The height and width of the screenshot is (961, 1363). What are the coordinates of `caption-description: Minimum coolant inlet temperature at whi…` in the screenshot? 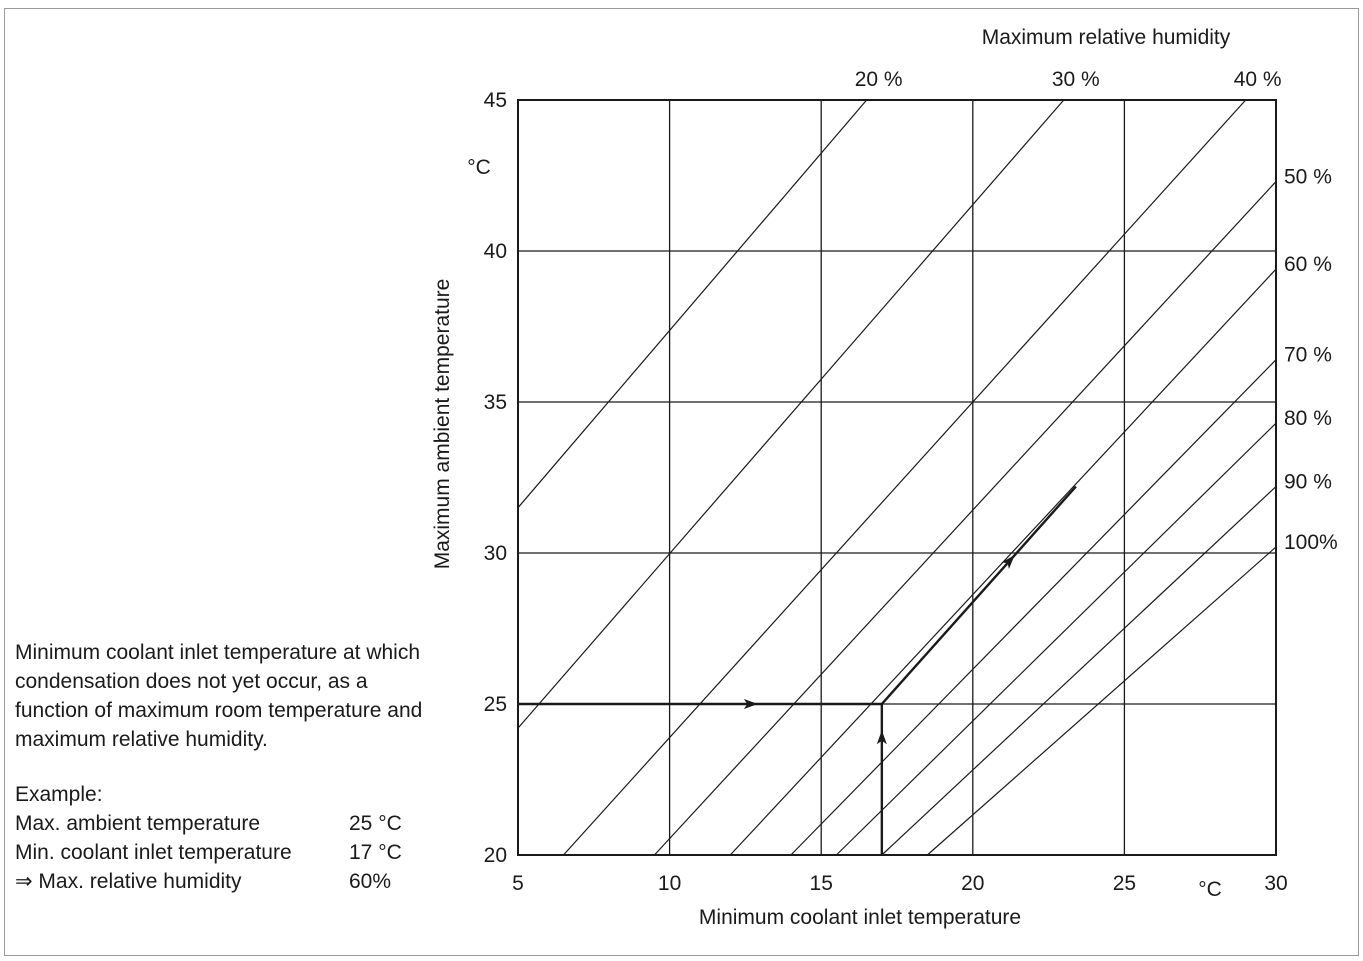 It's located at (219, 696).